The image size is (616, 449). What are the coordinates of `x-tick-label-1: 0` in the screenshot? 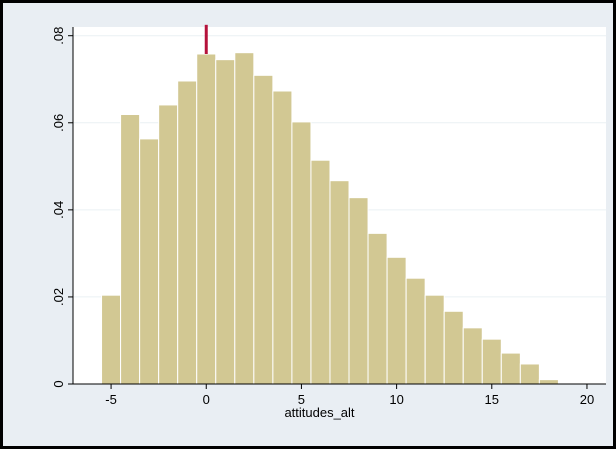 It's located at (206, 399).